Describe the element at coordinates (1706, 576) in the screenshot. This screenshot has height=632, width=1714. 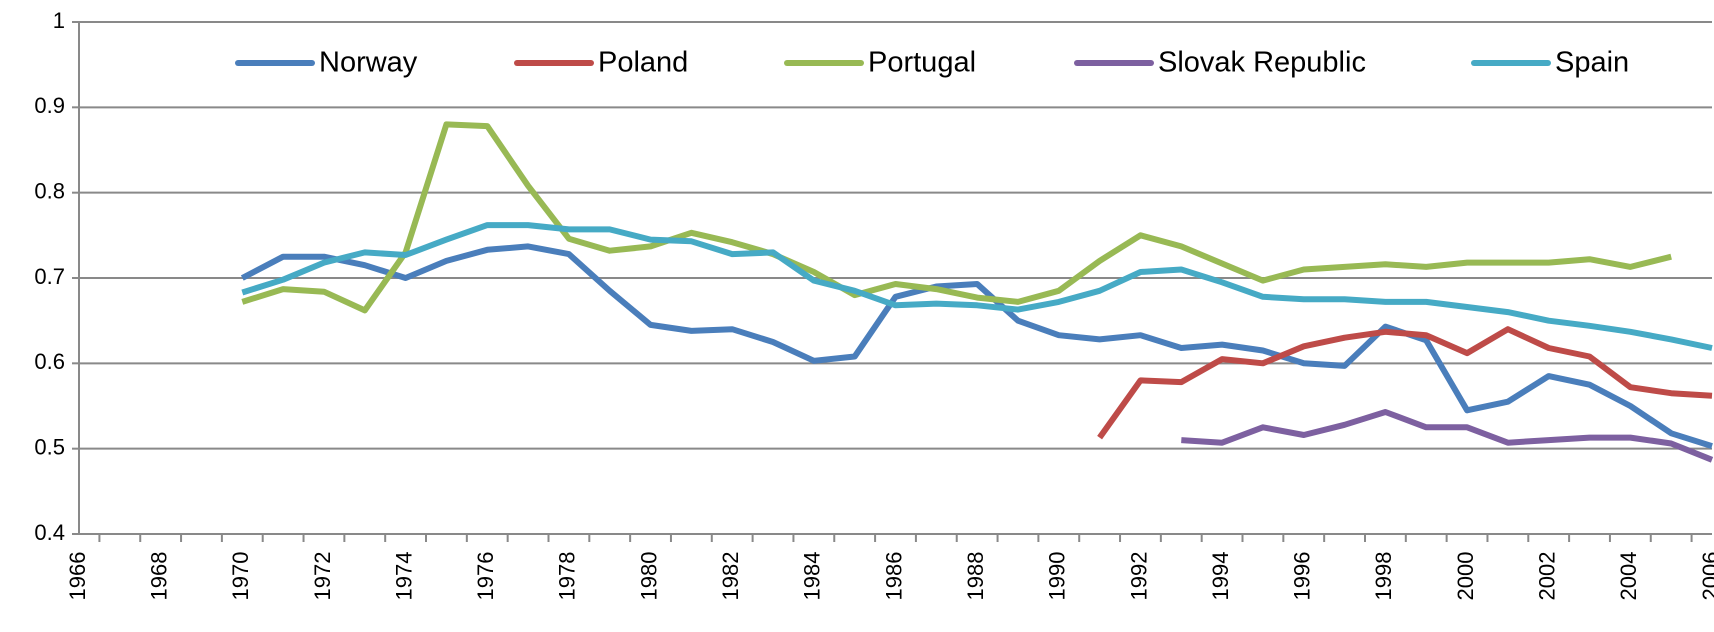
I see `x-tick-label: 2006` at that location.